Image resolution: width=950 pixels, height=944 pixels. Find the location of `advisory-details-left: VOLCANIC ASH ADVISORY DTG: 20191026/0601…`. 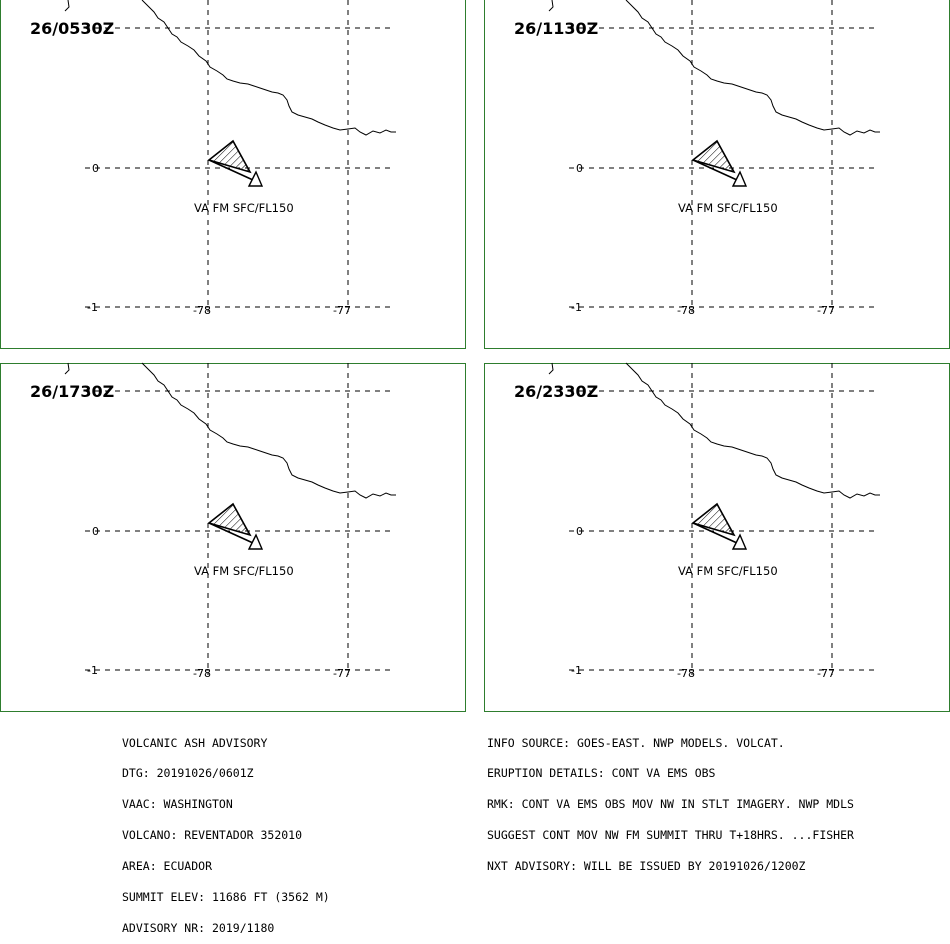

advisory-details-left: VOLCANIC ASH ADVISORY DTG: 20191026/0601… is located at coordinates (226, 830).